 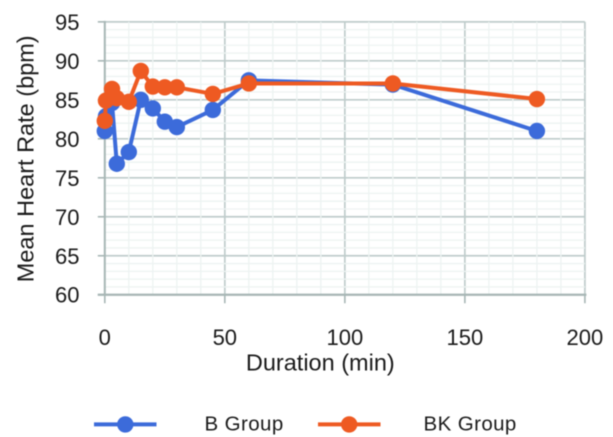 What do you see at coordinates (67, 217) in the screenshot?
I see `svg-text: 70` at bounding box center [67, 217].